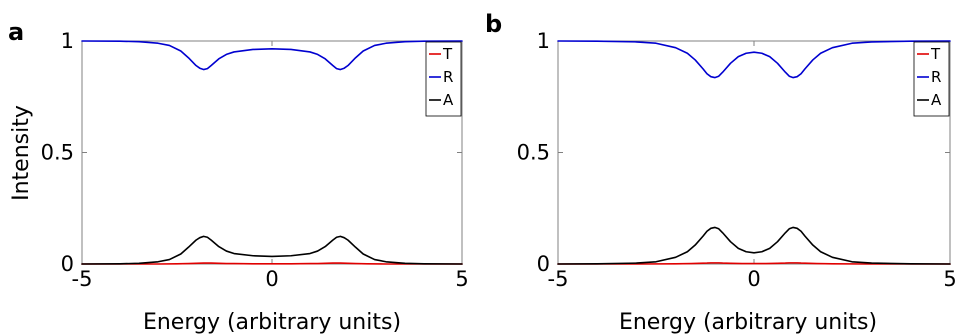 The width and height of the screenshot is (956, 335). I want to click on panel-label: a, so click(16, 32).